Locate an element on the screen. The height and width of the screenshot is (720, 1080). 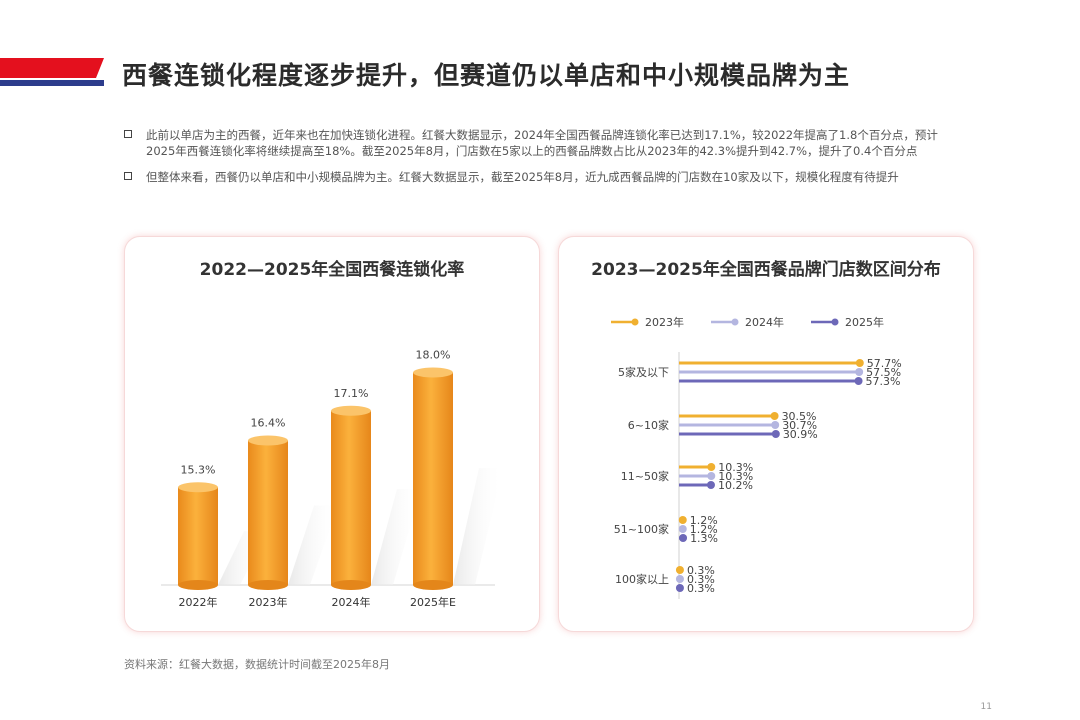
data-label: 30.9% is located at coordinates (800, 434).